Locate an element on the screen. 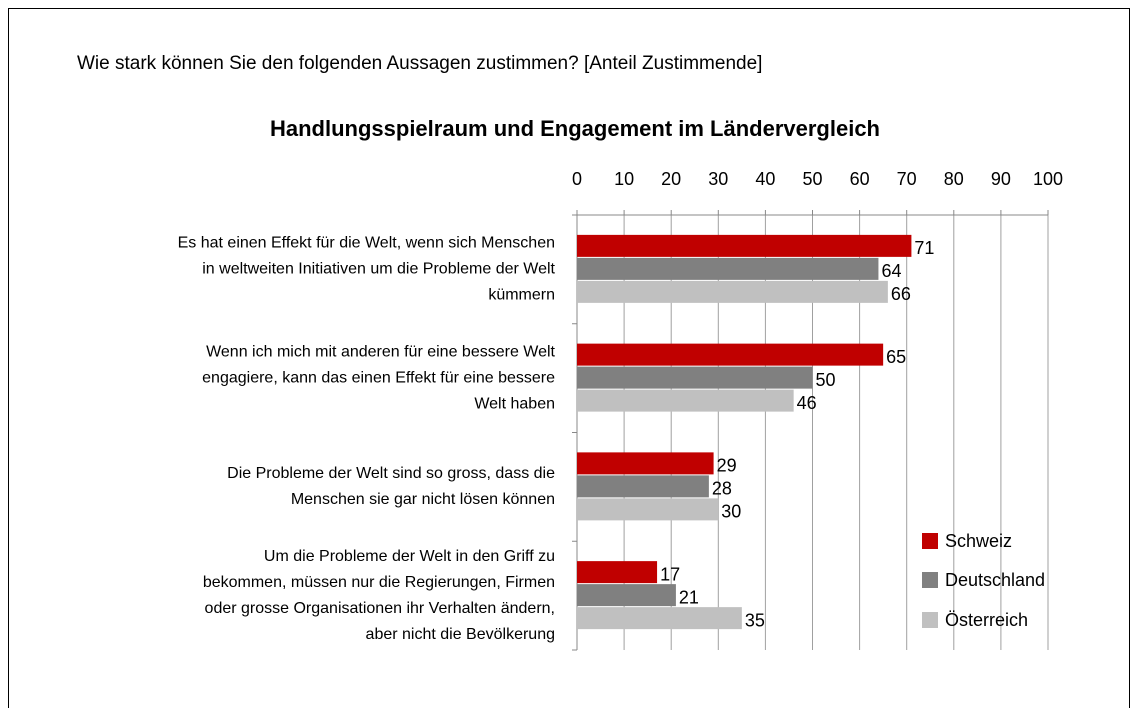 The width and height of the screenshot is (1138, 708). category-label: Welt haben is located at coordinates (514, 403).